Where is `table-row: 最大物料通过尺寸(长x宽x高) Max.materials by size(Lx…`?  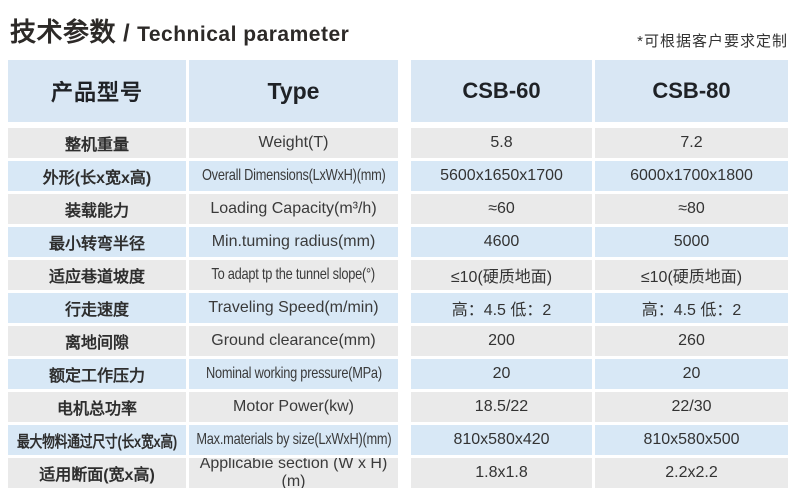 table-row: 最大物料通过尺寸(长x宽x高) Max.materials by size(Lx… is located at coordinates (398, 440).